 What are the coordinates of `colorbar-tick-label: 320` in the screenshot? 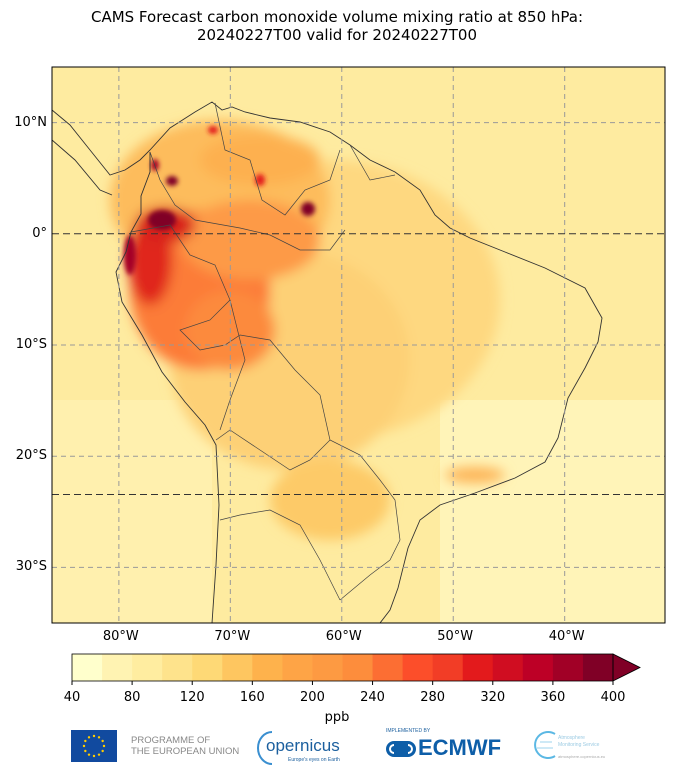 It's located at (493, 697).